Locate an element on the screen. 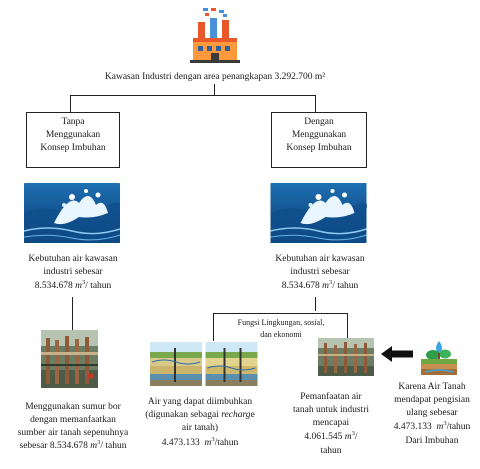  right-box-line-2: Menggunakan is located at coordinates (319, 135).